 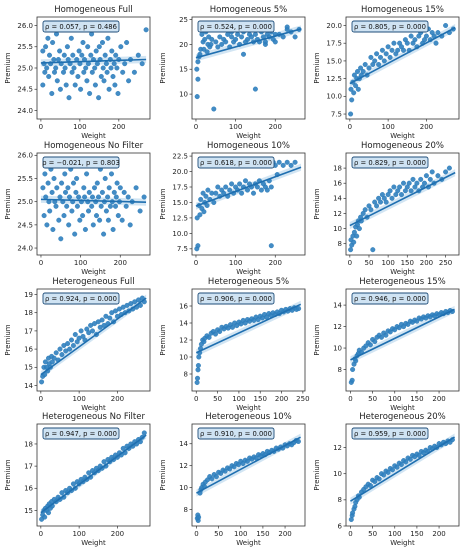 I want to click on correlation-annotation: ρ = −0.021, p = 0.803, so click(x=81, y=163).